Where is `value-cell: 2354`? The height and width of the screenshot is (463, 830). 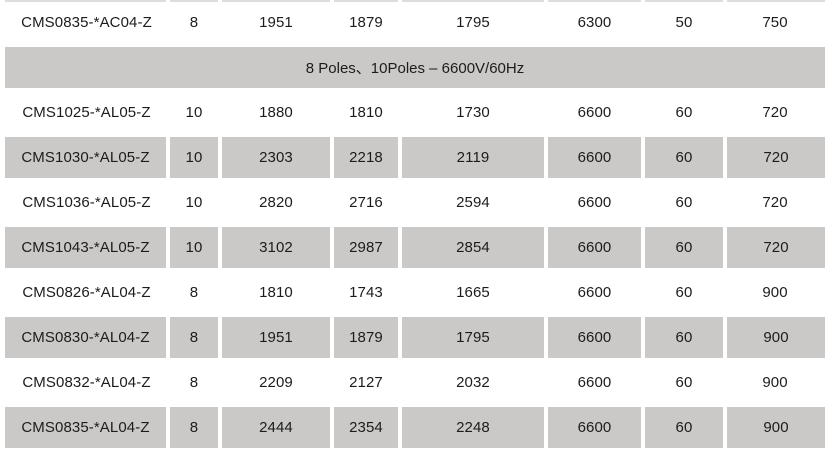
value-cell: 2354 is located at coordinates (366, 427).